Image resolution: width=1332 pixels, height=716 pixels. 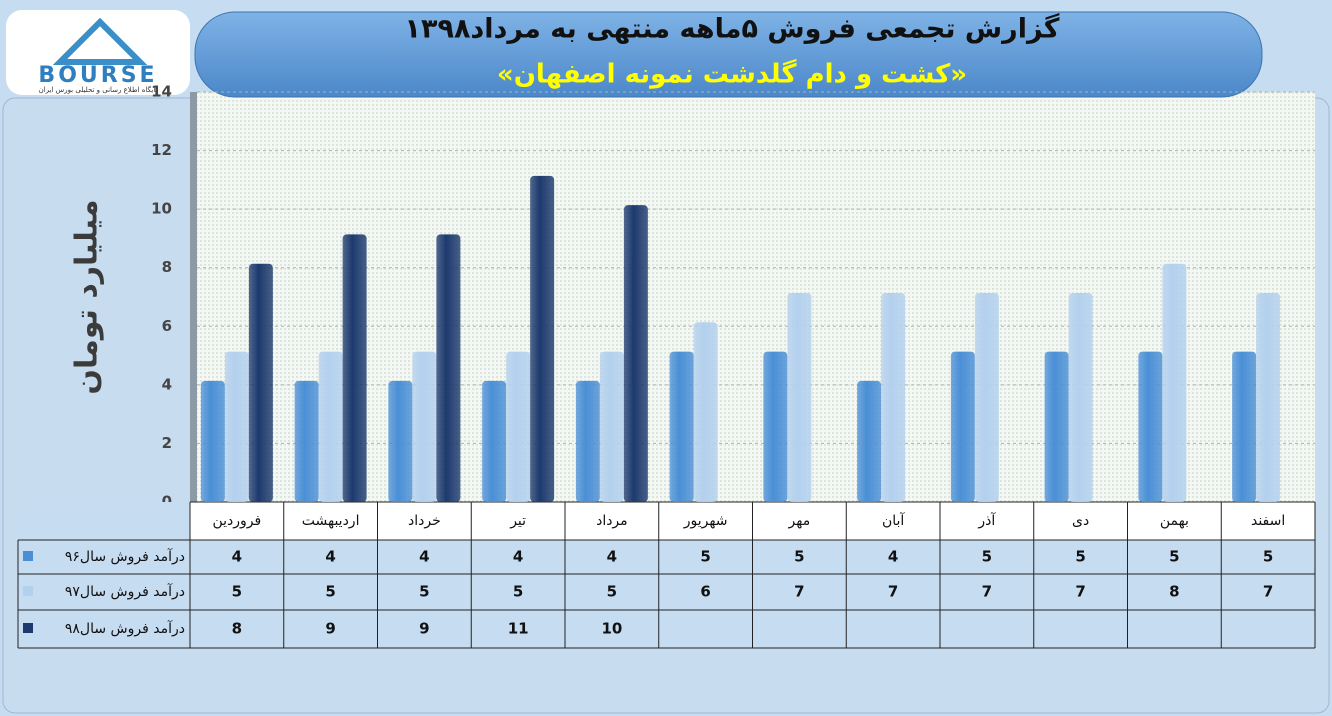 I want to click on x-tick-label: فروردین, so click(x=237, y=521).